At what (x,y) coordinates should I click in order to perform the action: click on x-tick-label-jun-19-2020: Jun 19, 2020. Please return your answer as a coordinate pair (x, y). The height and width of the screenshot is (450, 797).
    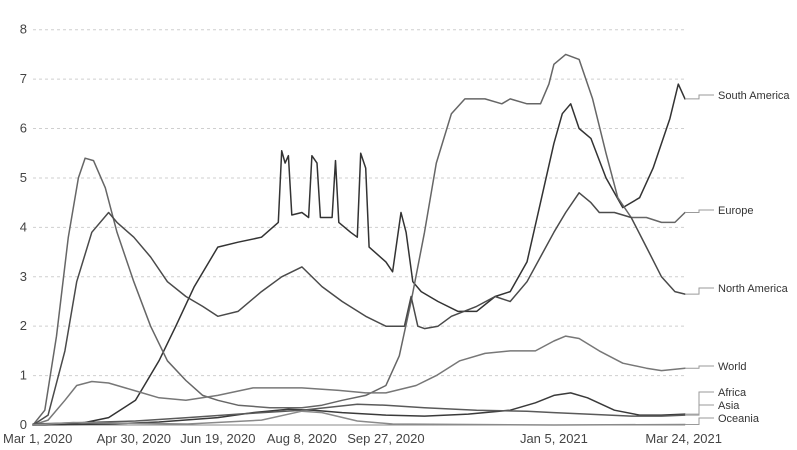
    Looking at the image, I should click on (217, 438).